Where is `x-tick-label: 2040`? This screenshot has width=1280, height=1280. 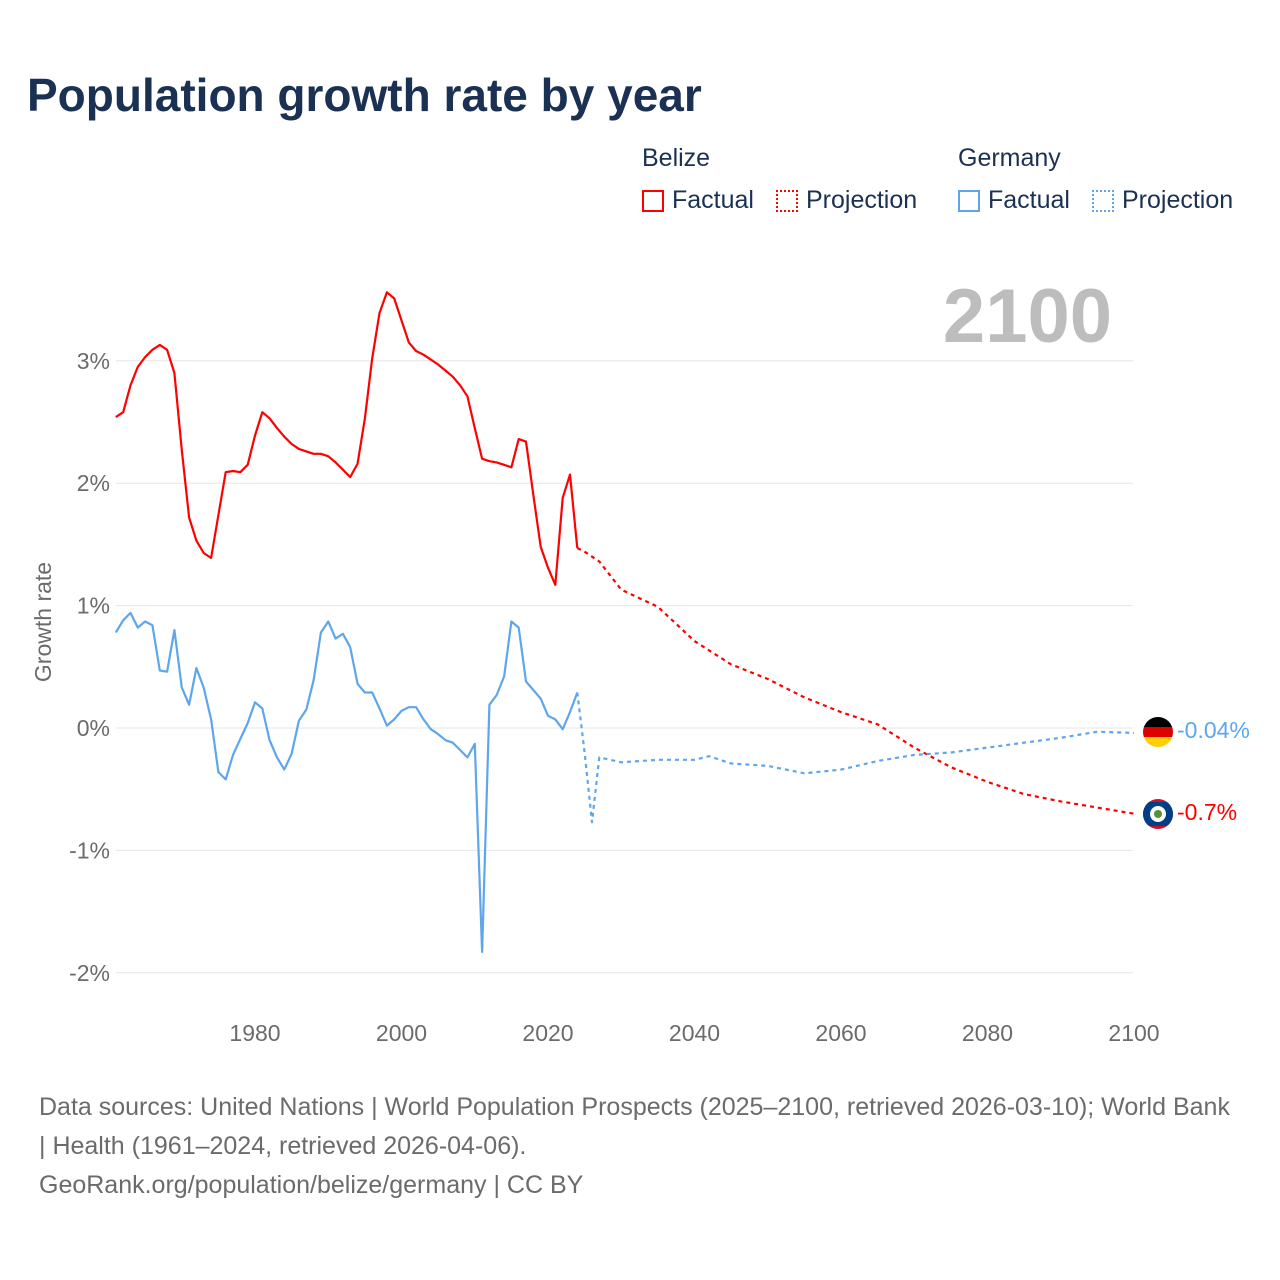
x-tick-label: 2040 is located at coordinates (694, 1033).